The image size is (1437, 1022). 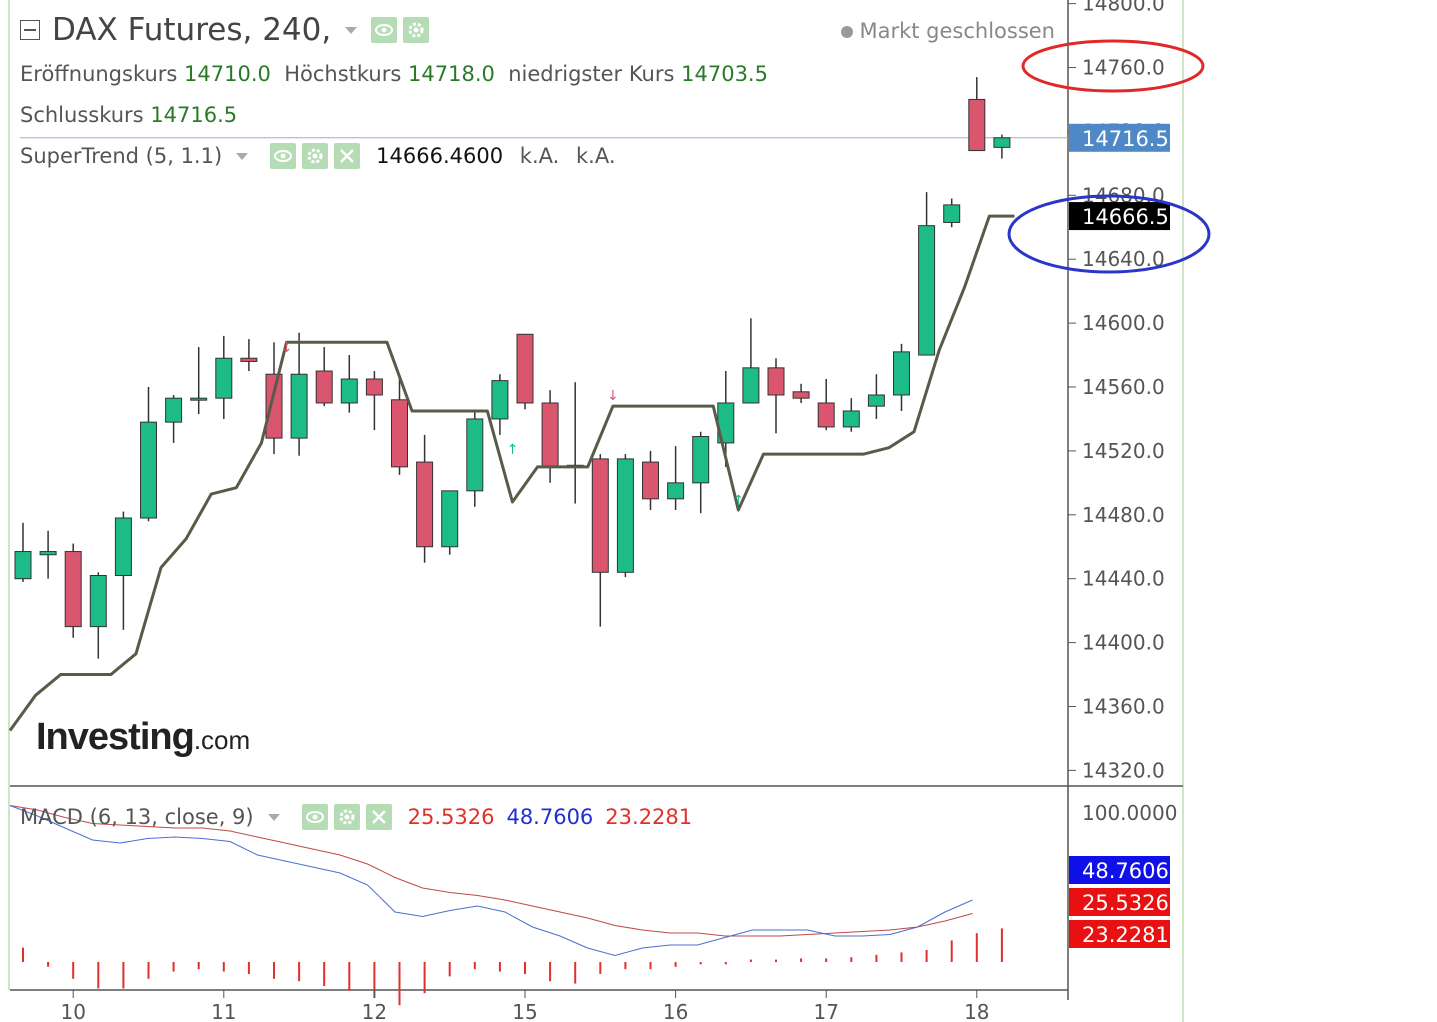 What do you see at coordinates (223, 1011) in the screenshot?
I see `time-tick-label: 11` at bounding box center [223, 1011].